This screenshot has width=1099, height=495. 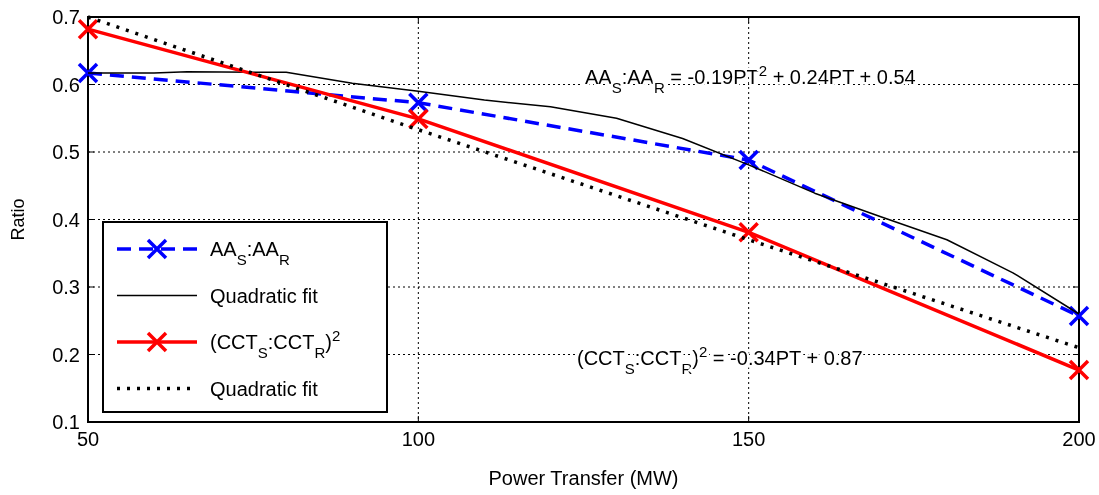 What do you see at coordinates (66, 354) in the screenshot?
I see `y-tick-label: 0.2` at bounding box center [66, 354].